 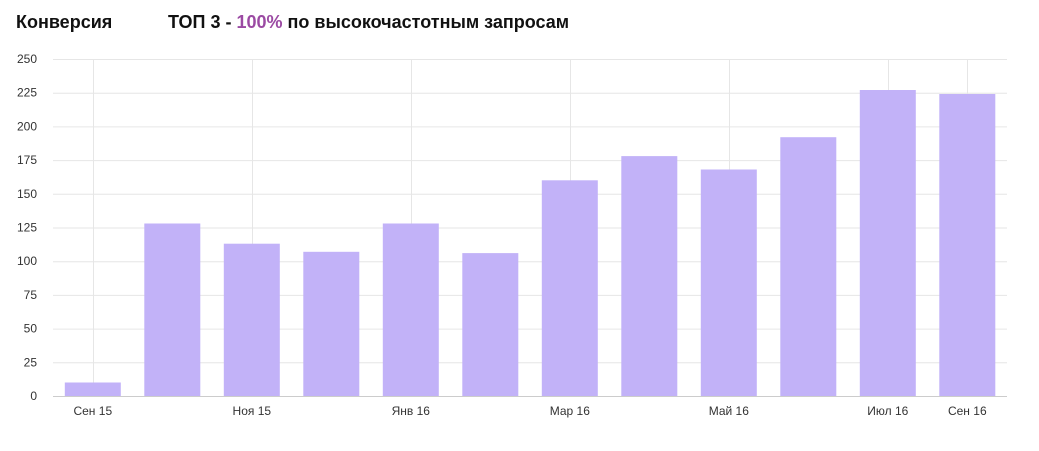 I want to click on y-tick-label: 150, so click(x=27, y=194).